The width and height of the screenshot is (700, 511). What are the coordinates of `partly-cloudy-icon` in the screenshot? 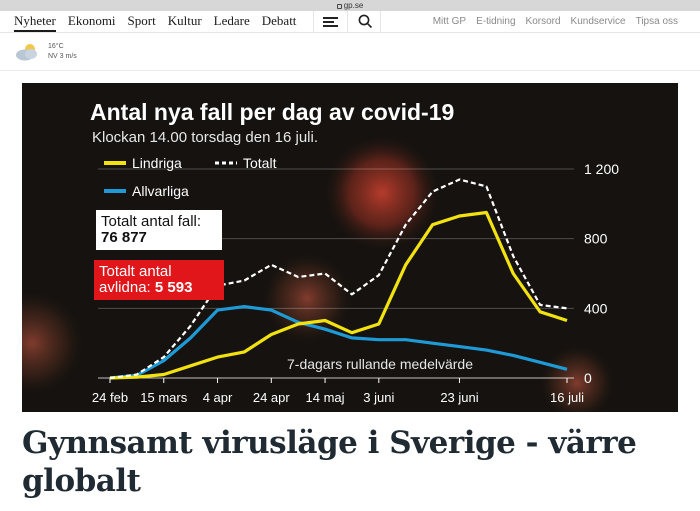 It's located at (26, 52).